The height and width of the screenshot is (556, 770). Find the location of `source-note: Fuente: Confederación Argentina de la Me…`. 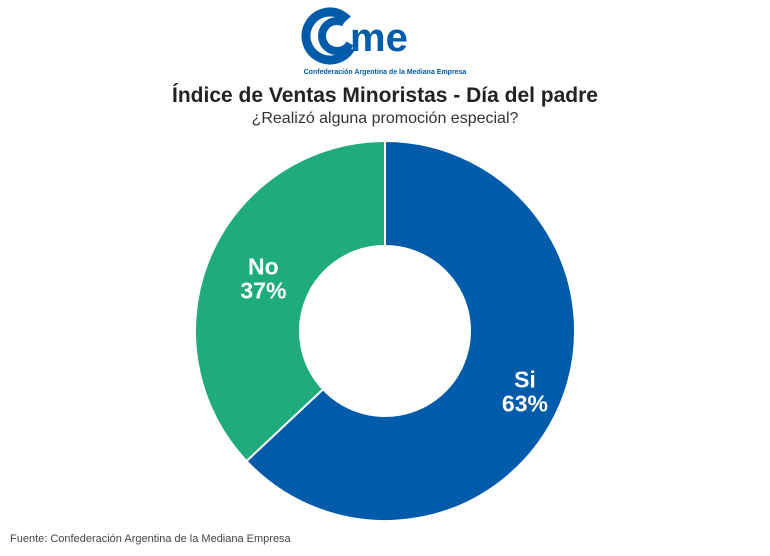

source-note: Fuente: Confederación Argentina de la Me… is located at coordinates (150, 539).